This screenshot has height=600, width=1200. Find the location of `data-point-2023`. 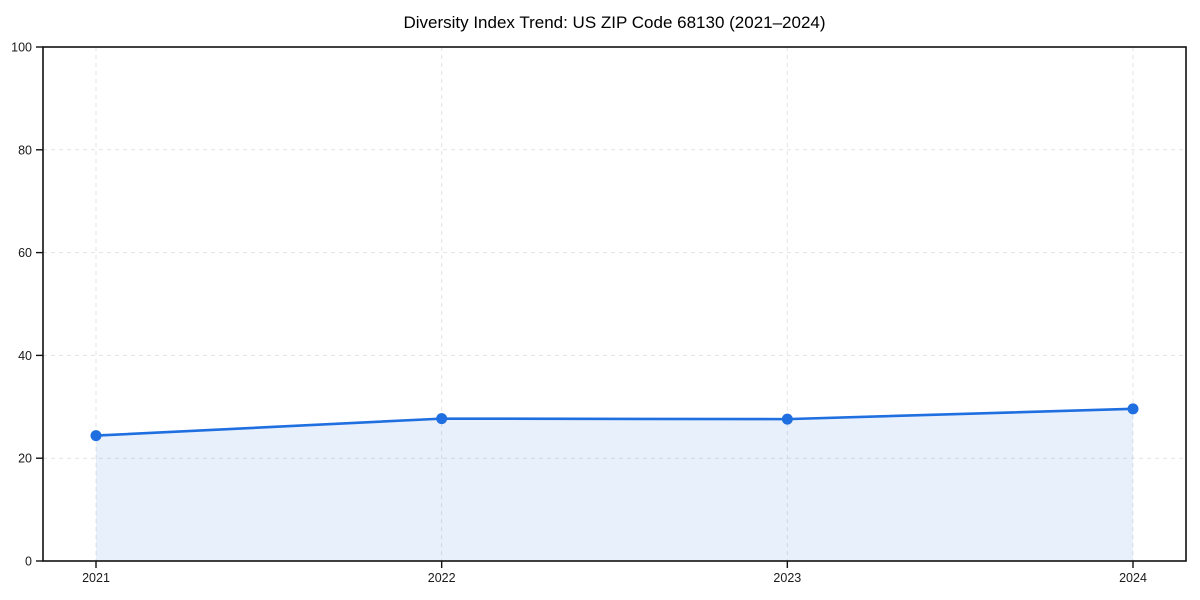

data-point-2023 is located at coordinates (787, 419).